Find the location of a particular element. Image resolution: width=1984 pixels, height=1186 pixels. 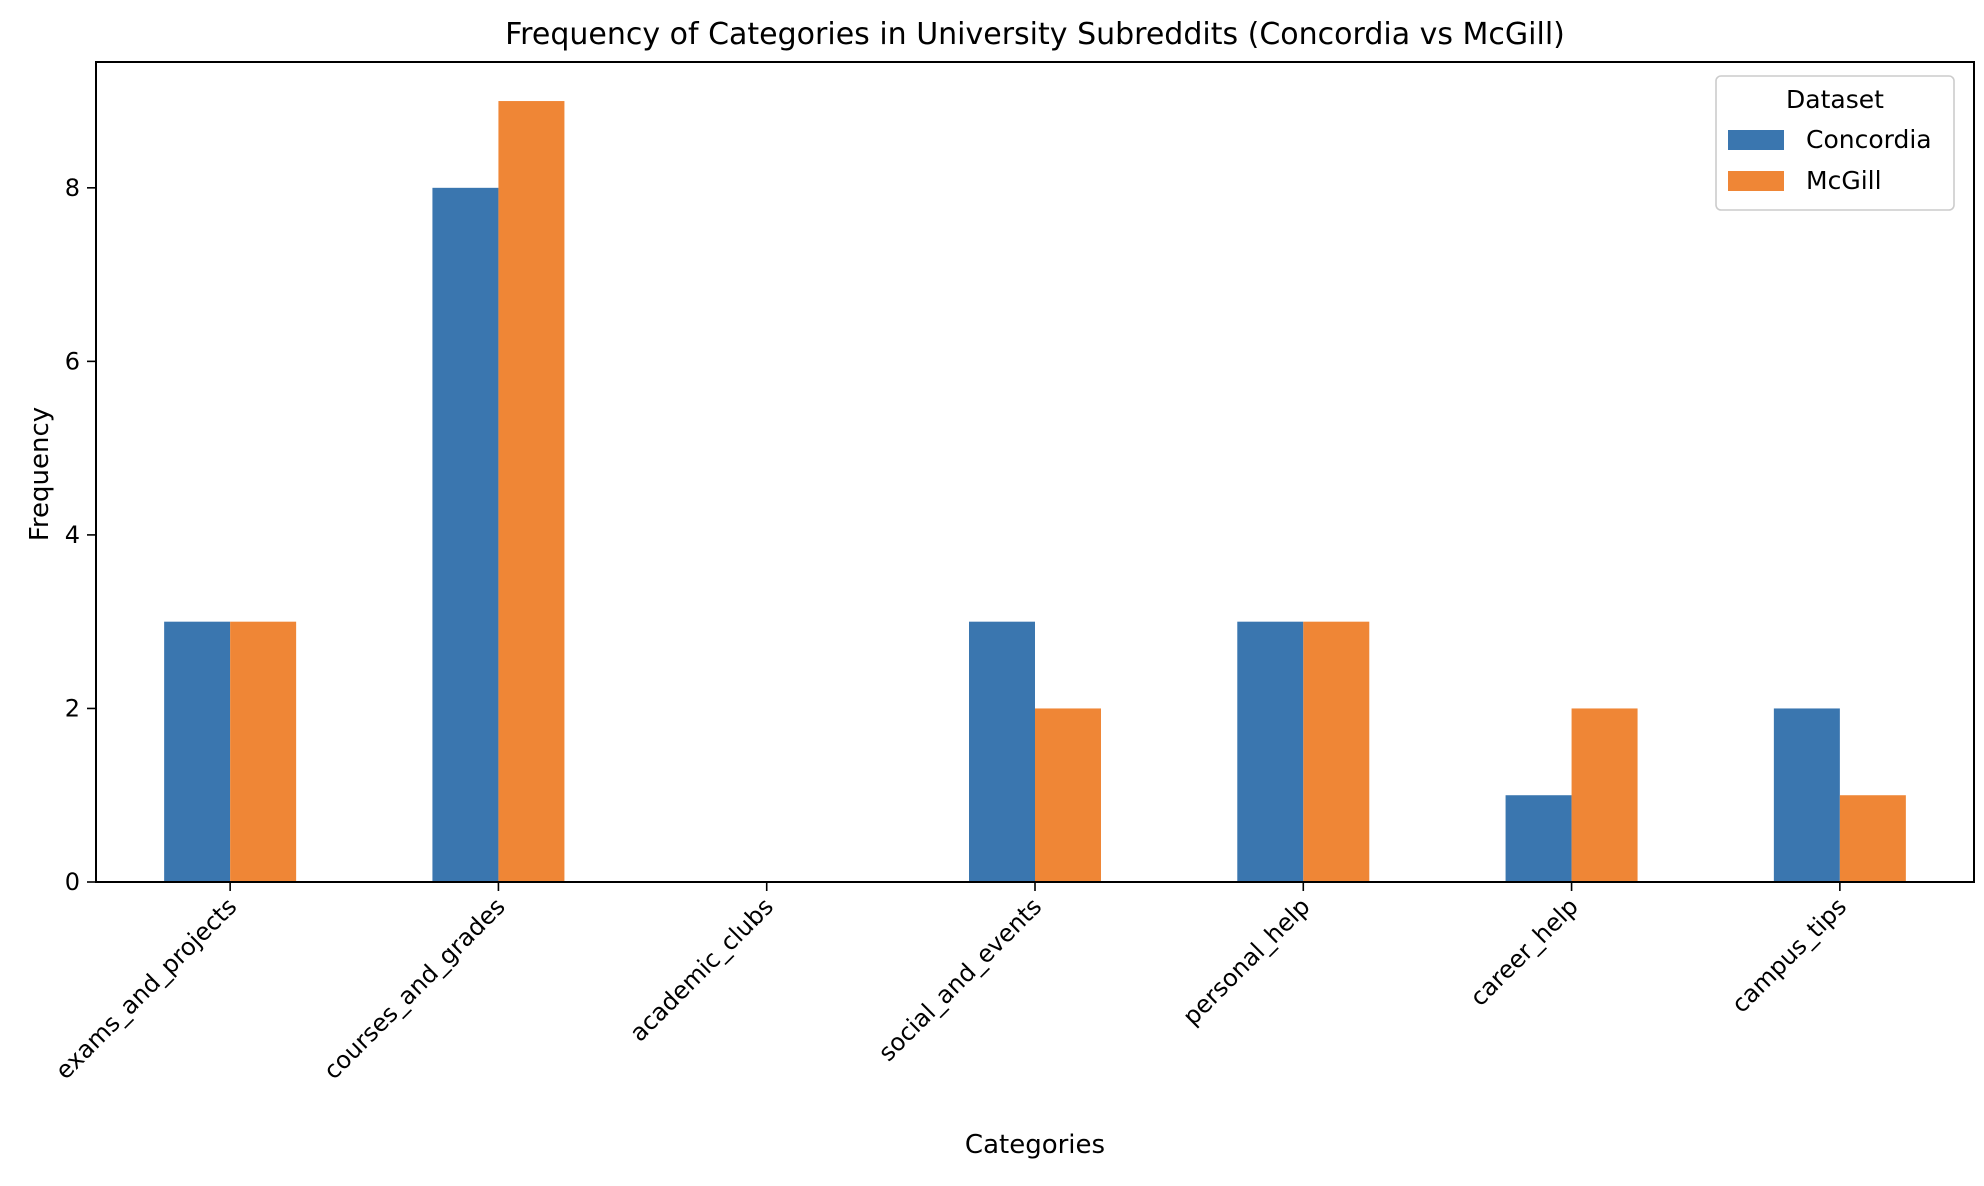

y-tick-label: 6 is located at coordinates (72, 361).